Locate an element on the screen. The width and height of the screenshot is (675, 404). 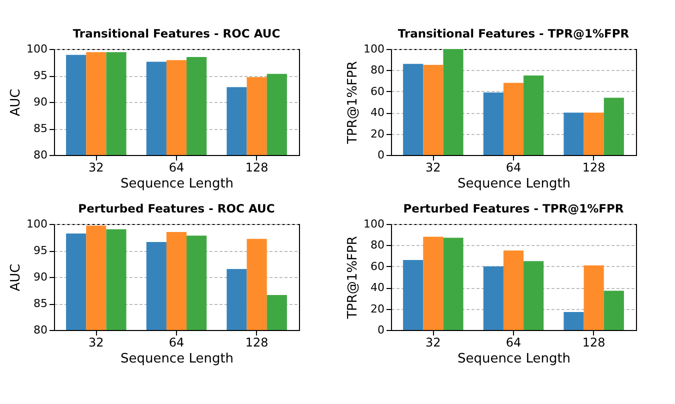
chart-title: Perturbed Features - ROC AUC is located at coordinates (176, 209).